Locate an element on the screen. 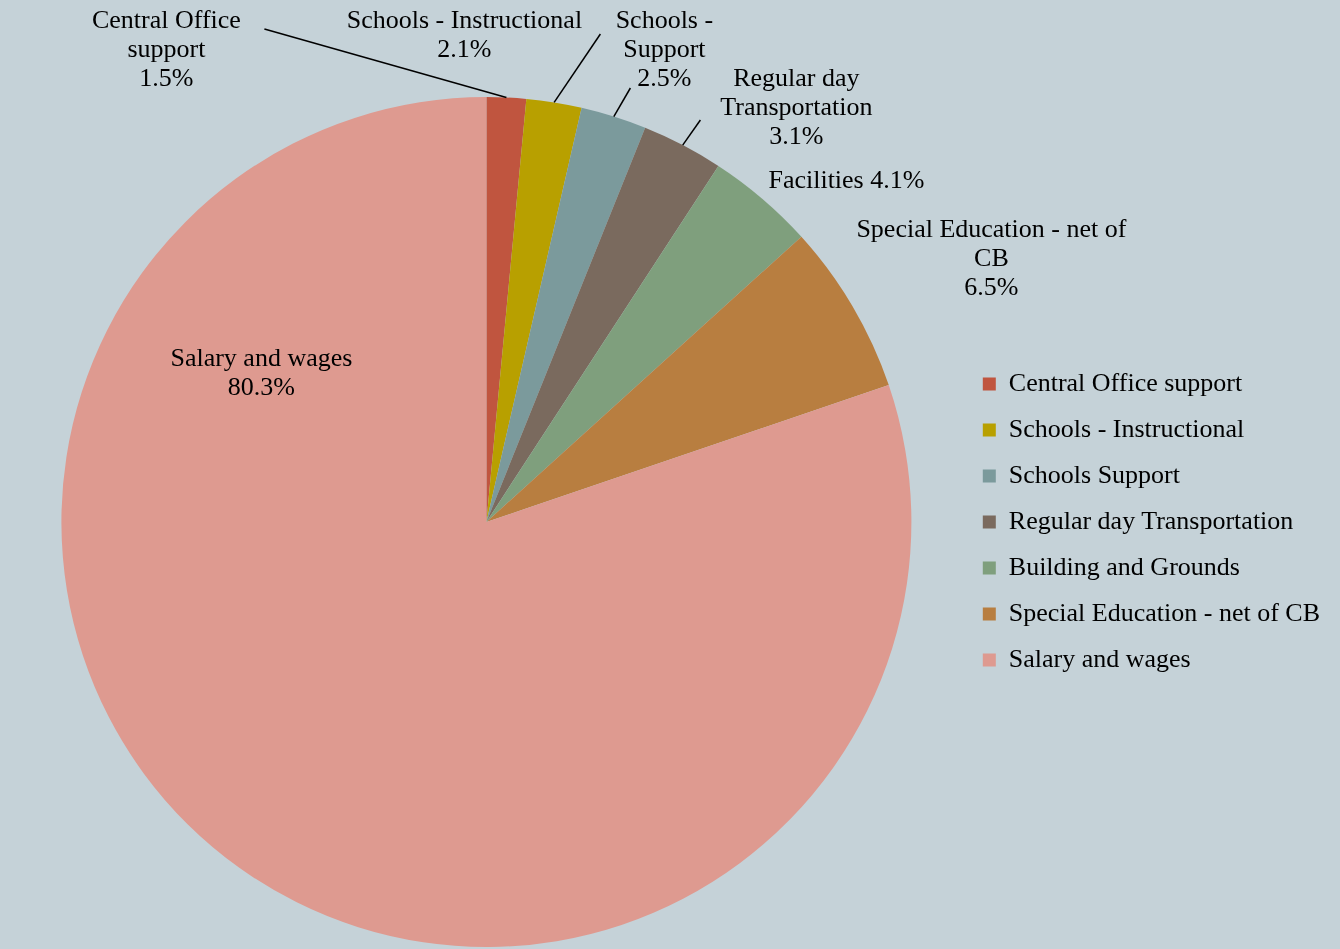 The width and height of the screenshot is (1340, 949). legend-label: Regular day Transportation is located at coordinates (1151, 520).